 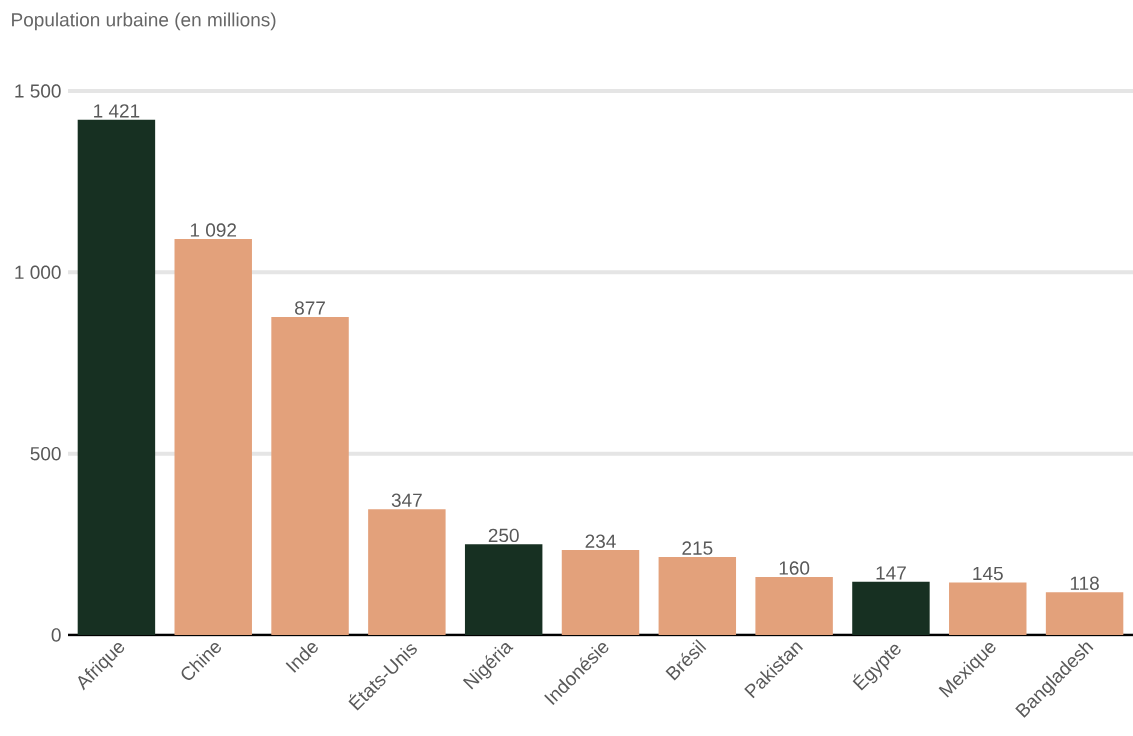 I want to click on data-label: 215, so click(x=697, y=548).